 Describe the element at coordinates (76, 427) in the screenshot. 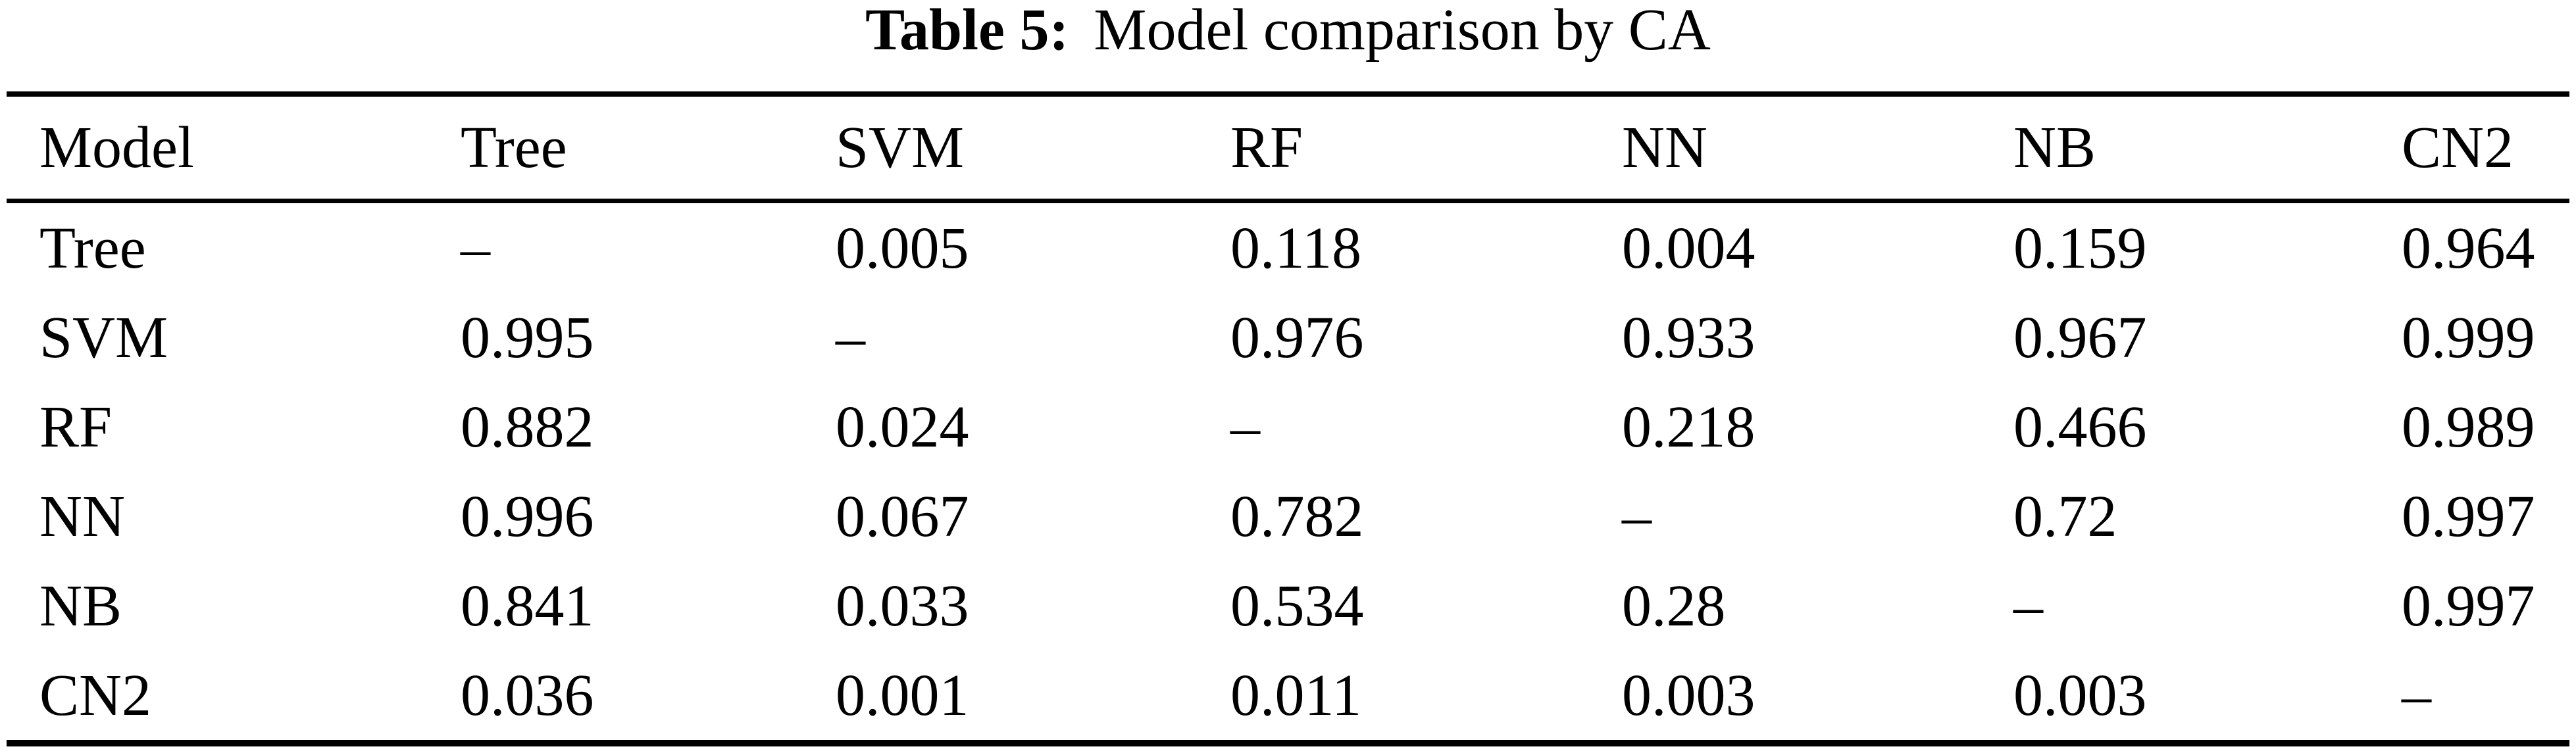

I see `row-label: RF` at that location.